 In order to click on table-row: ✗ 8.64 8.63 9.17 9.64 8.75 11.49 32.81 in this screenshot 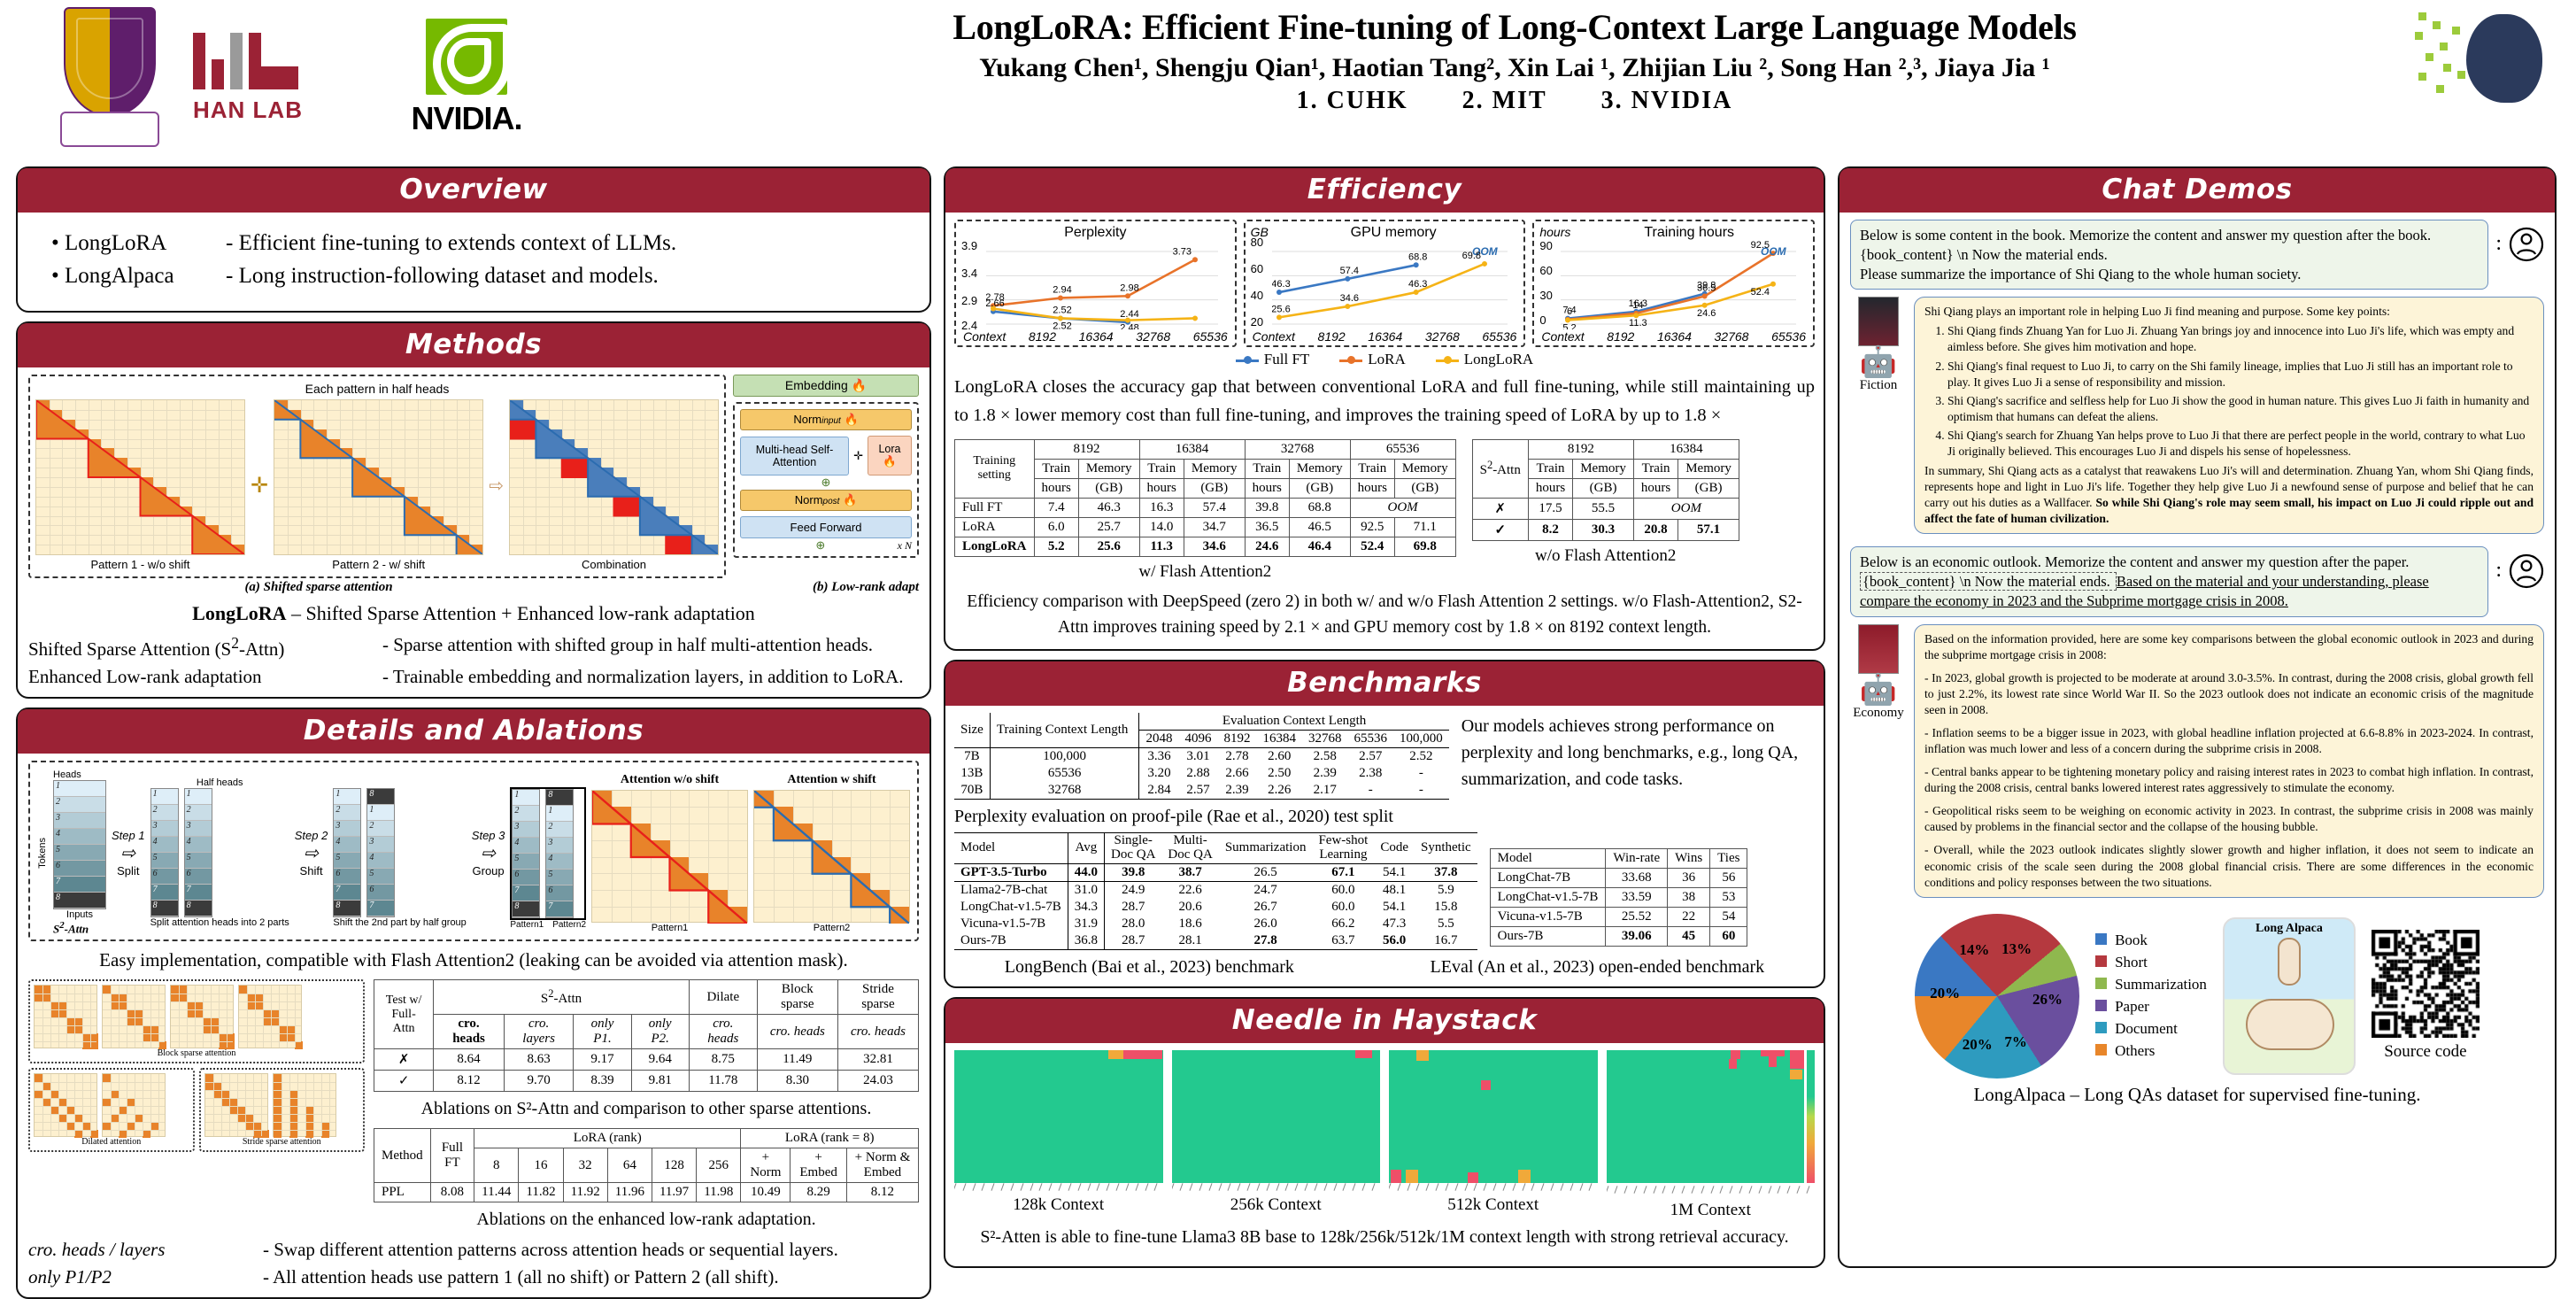, I will do `click(646, 1059)`.